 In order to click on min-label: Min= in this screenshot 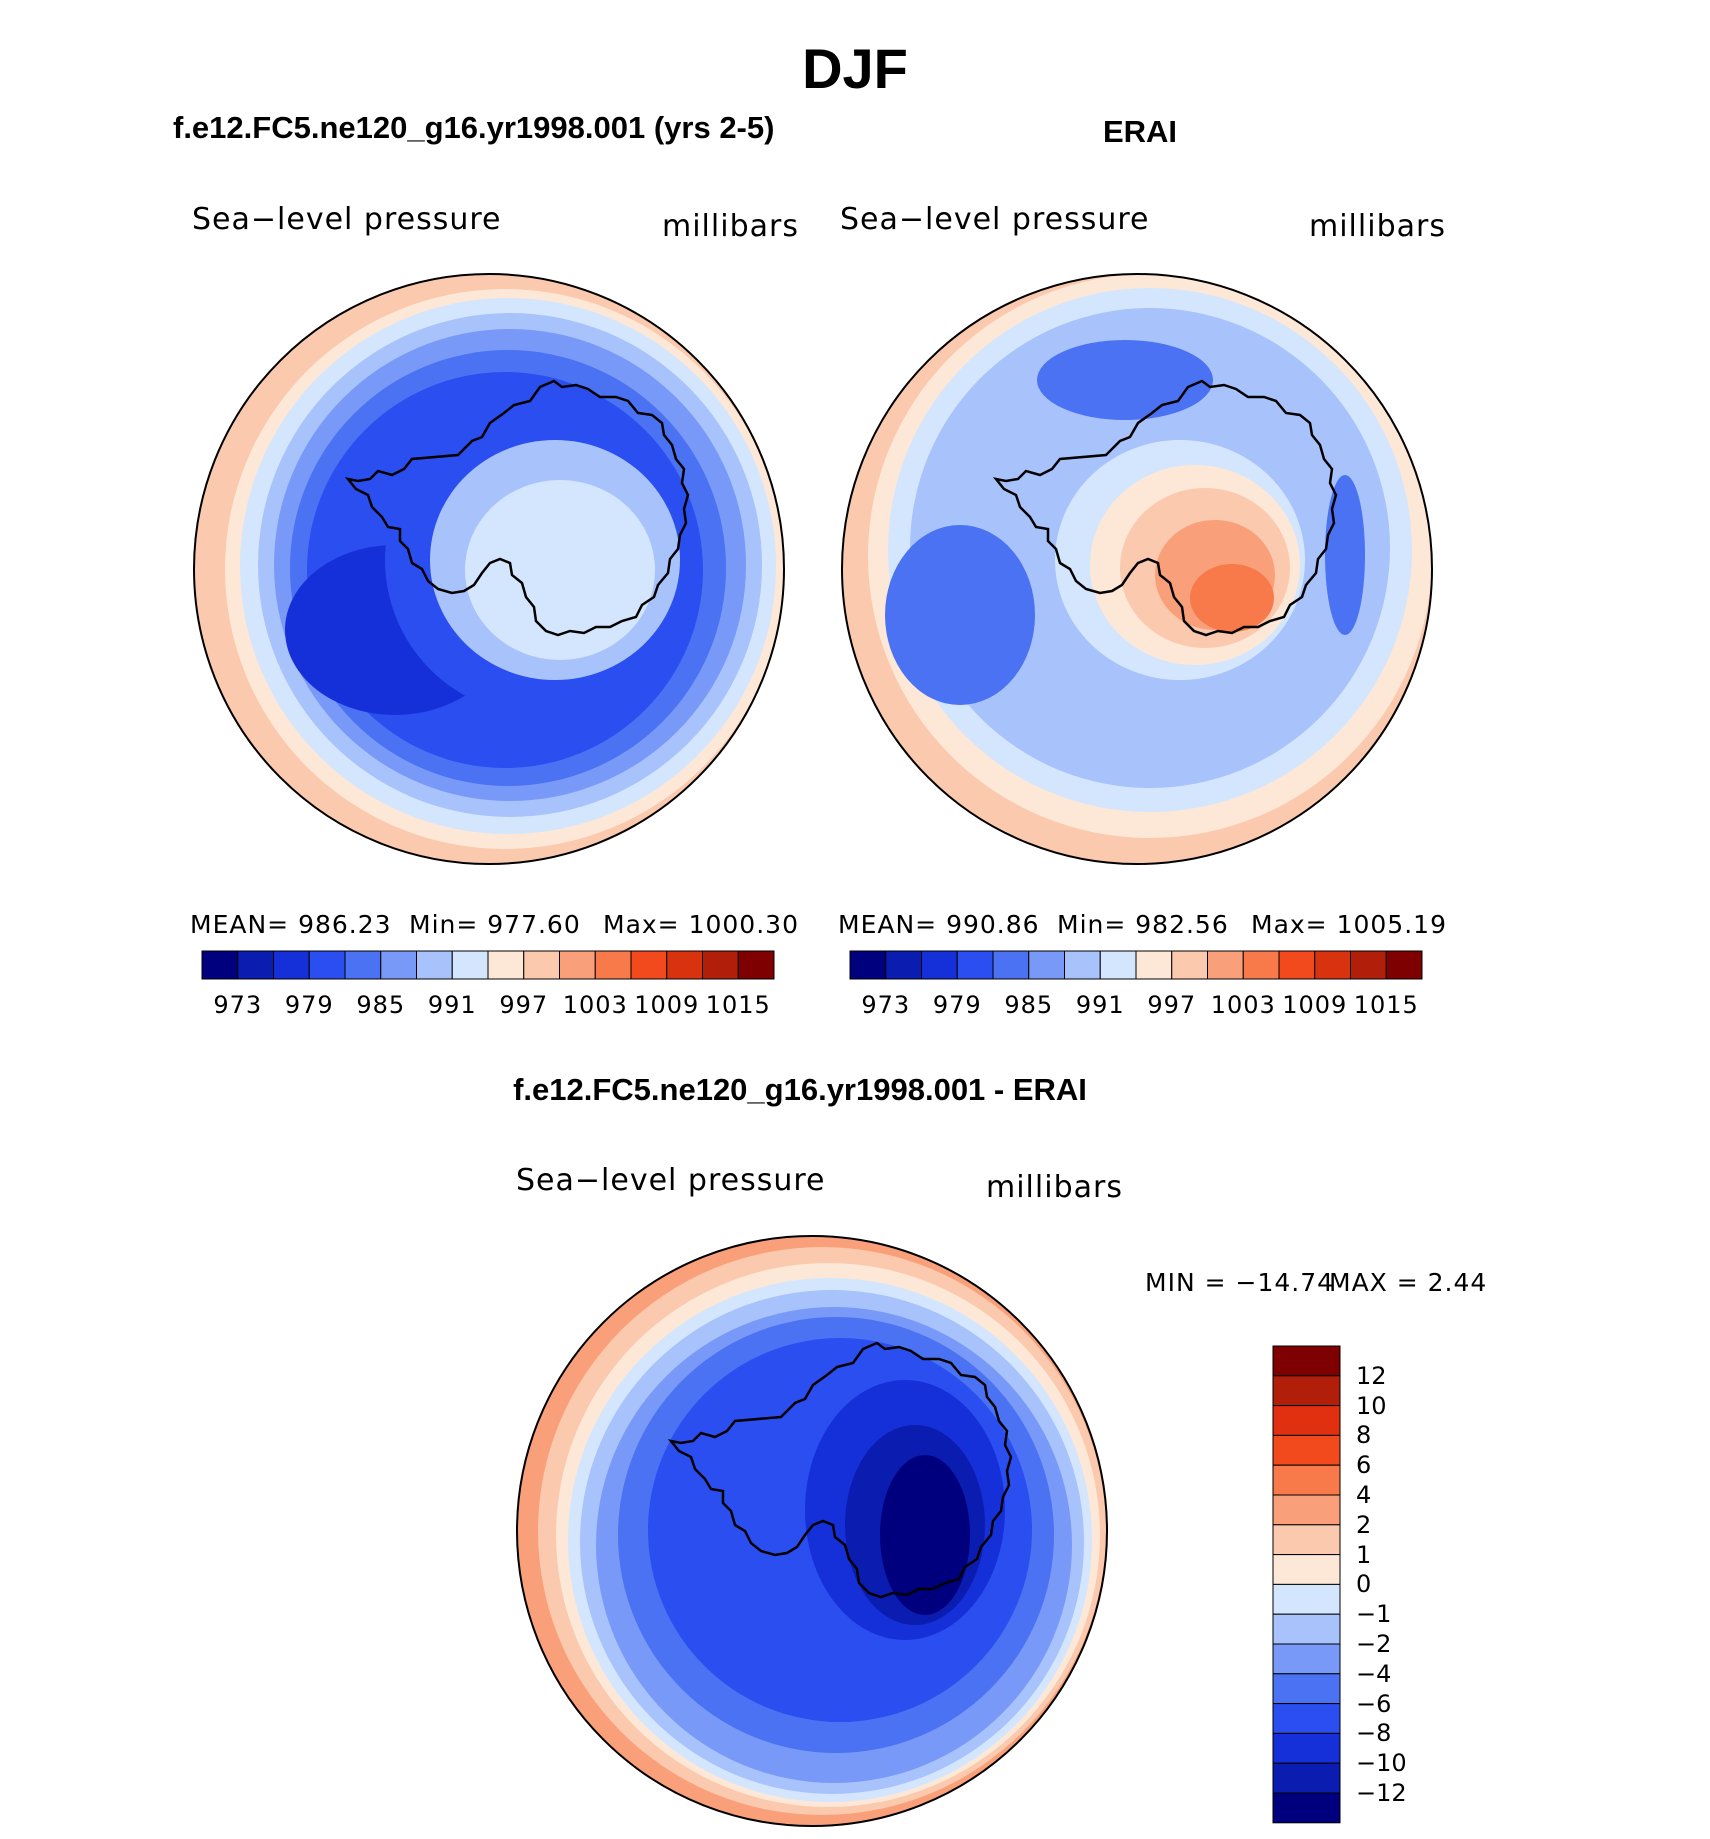, I will do `click(444, 924)`.